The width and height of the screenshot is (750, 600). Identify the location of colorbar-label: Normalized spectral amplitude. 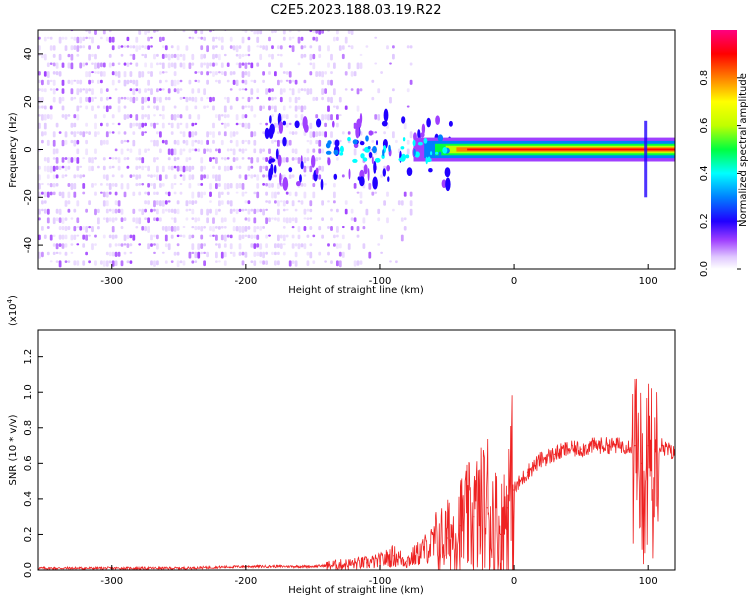
(743, 150).